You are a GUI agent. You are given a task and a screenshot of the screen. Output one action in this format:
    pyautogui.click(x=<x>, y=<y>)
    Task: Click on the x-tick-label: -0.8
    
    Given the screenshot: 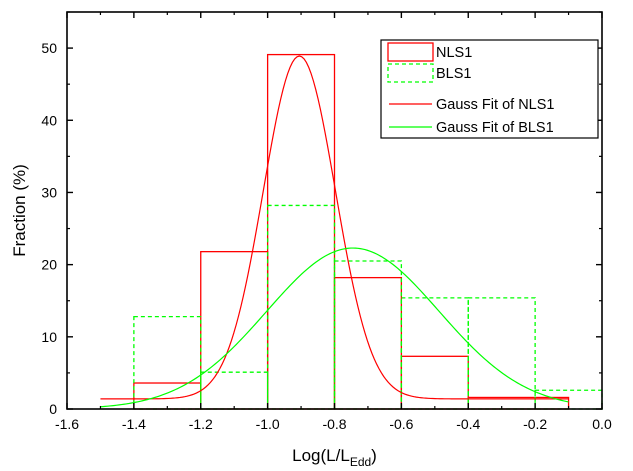 What is the action you would take?
    pyautogui.click(x=334, y=424)
    